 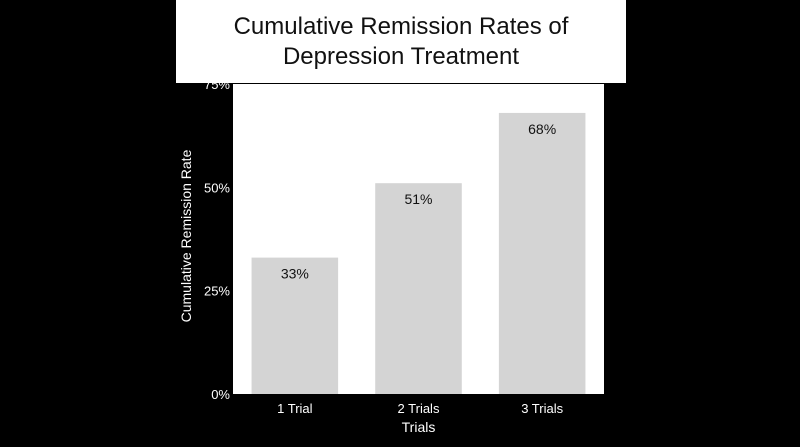 I want to click on bar-value-label-2: 51%, so click(x=418, y=199).